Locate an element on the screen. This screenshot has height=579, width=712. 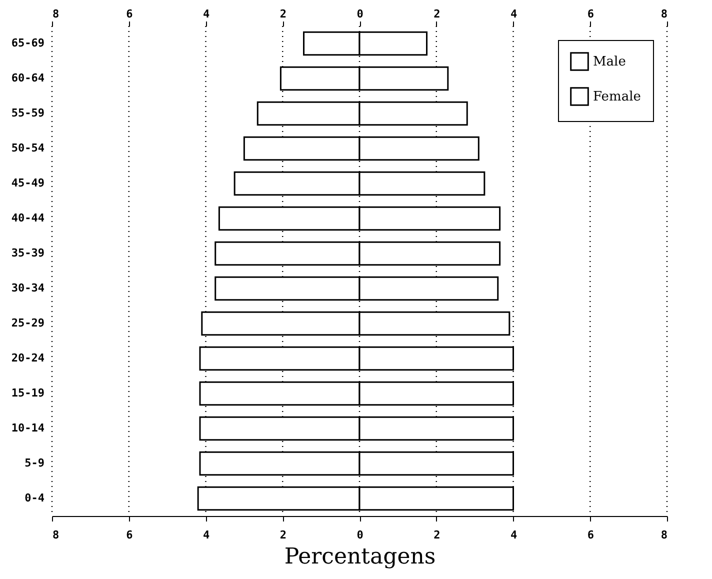
y-tick-label: 5-9 is located at coordinates (34, 463).